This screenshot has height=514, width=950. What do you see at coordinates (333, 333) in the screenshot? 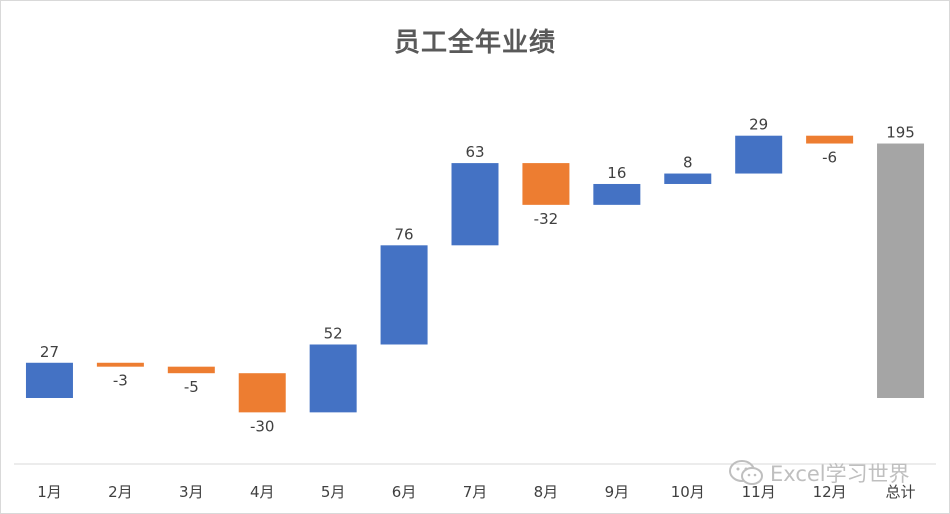
I see `data-label-5: 52` at bounding box center [333, 333].